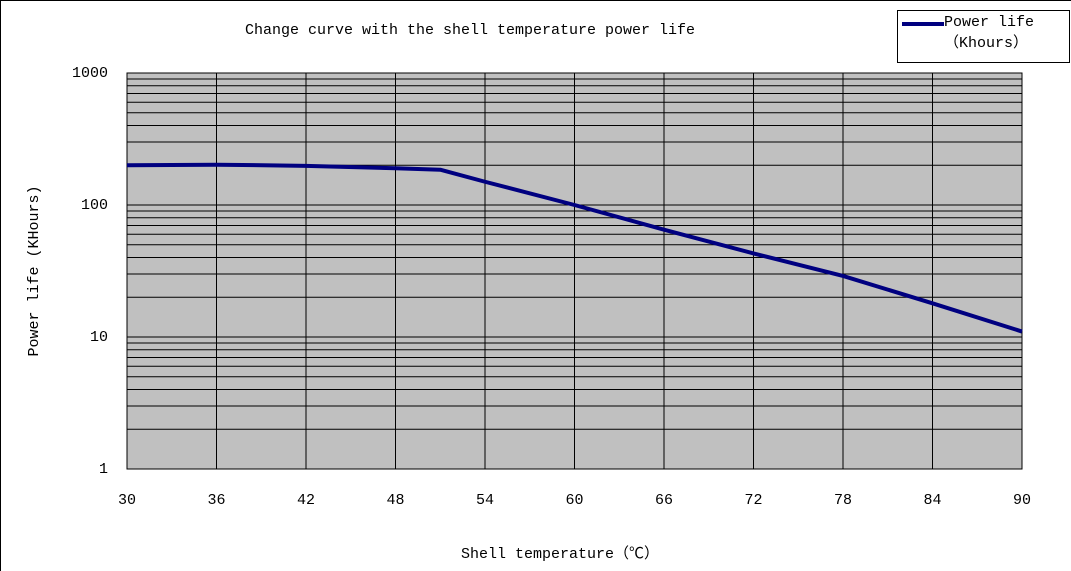 The height and width of the screenshot is (571, 1071). What do you see at coordinates (485, 500) in the screenshot?
I see `x-tick-label: 54` at bounding box center [485, 500].